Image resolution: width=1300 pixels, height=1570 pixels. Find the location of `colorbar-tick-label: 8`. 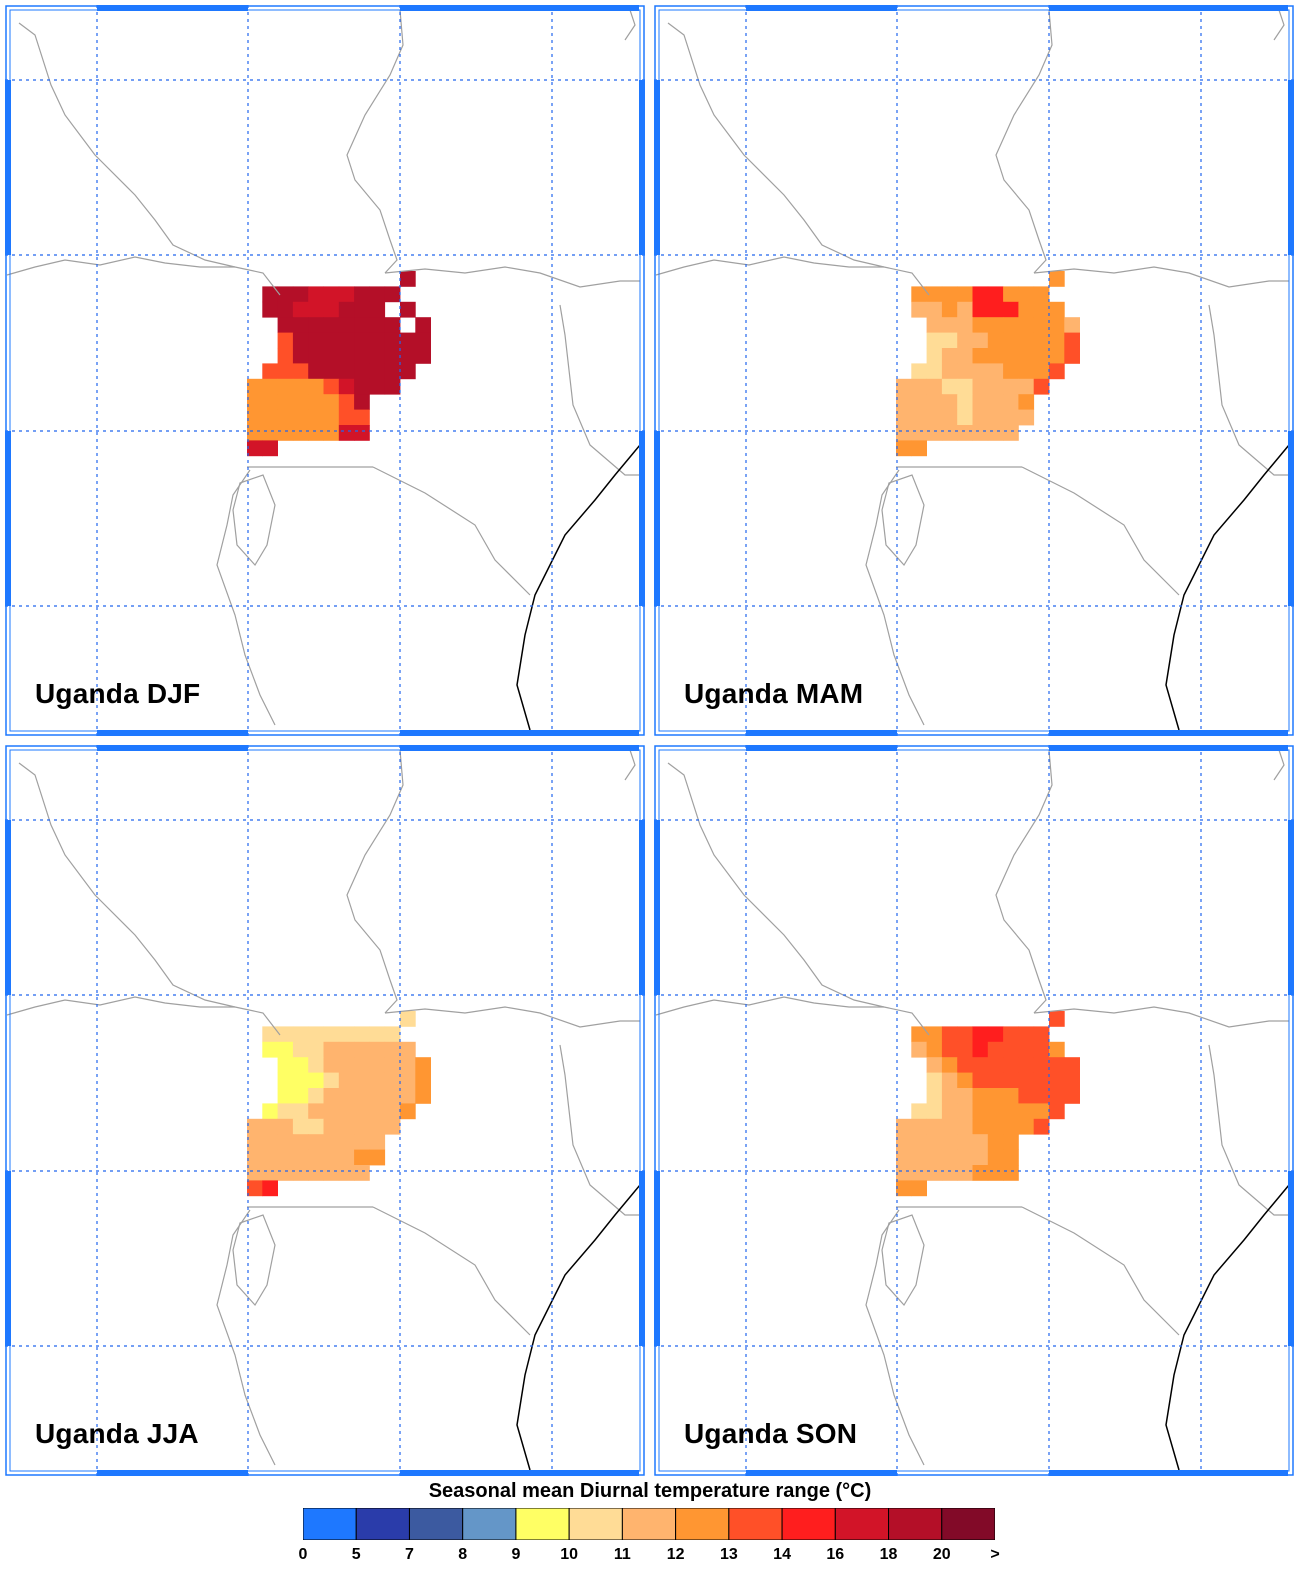

colorbar-tick-label: 8 is located at coordinates (463, 1554).